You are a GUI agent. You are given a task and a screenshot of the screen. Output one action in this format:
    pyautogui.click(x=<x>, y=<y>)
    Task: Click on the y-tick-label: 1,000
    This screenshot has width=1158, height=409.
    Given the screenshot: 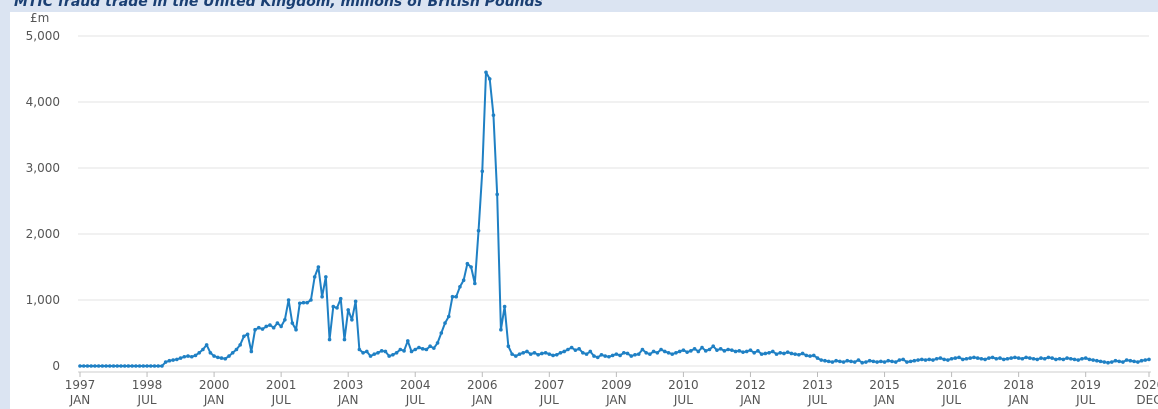 What is the action you would take?
    pyautogui.click(x=43, y=300)
    